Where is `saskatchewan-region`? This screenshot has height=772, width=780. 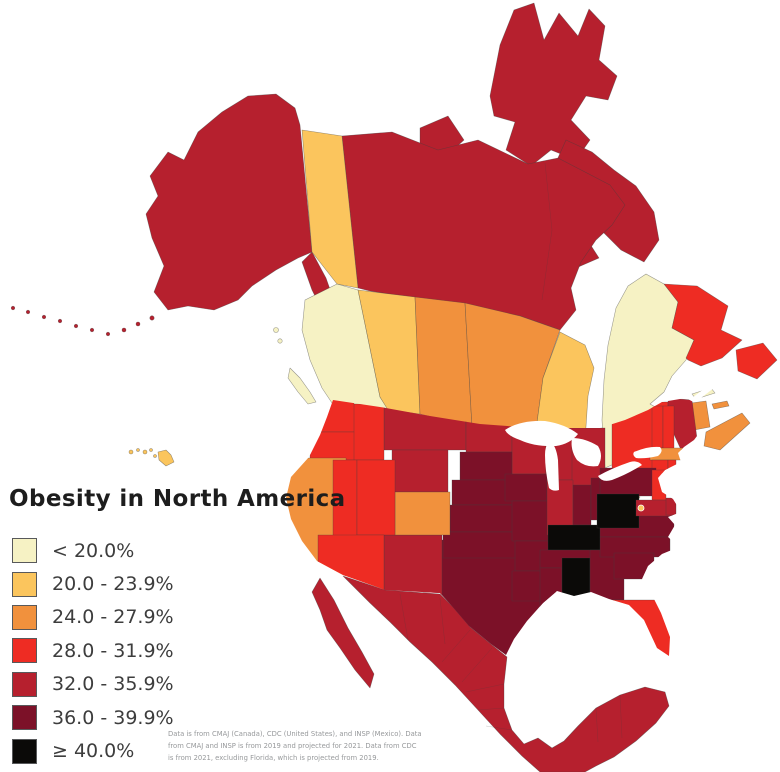 saskatchewan-region is located at coordinates (443, 362).